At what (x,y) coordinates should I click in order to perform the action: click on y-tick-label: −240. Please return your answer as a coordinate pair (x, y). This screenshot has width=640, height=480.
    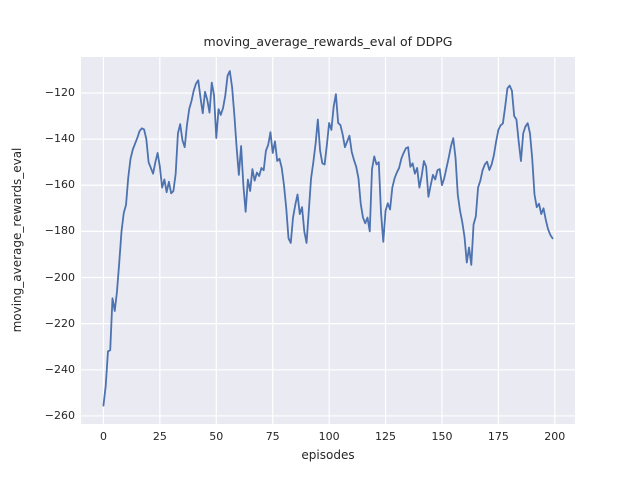
    Looking at the image, I should click on (59, 369).